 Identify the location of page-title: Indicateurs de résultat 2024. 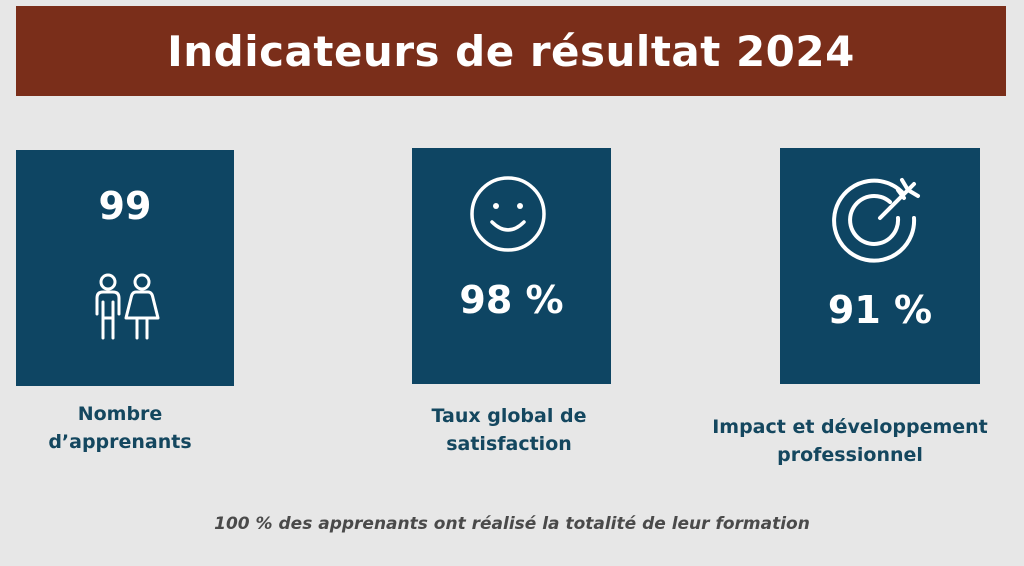
(511, 51).